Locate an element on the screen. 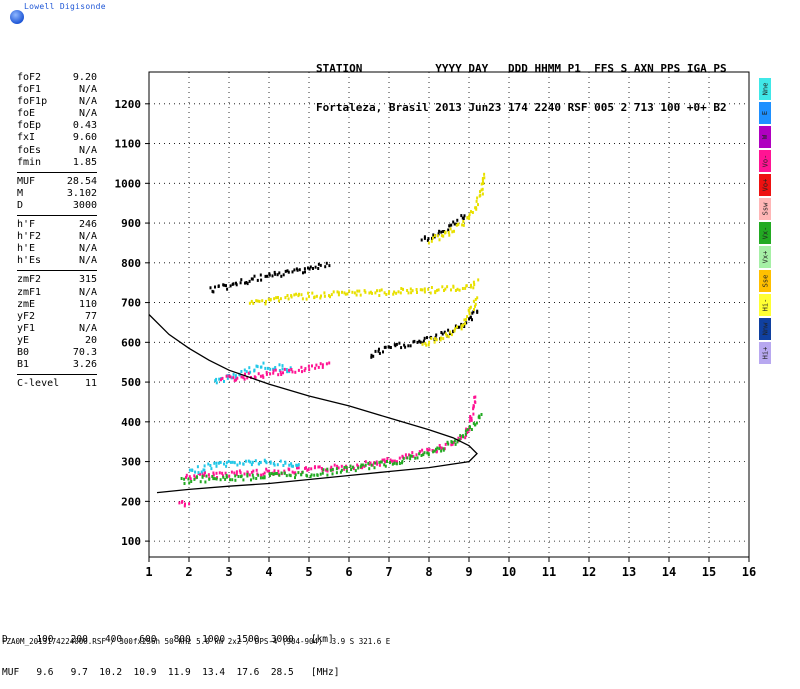 This screenshot has height=689, width=800. param-row-zme: zmE 110 is located at coordinates (57, 305).